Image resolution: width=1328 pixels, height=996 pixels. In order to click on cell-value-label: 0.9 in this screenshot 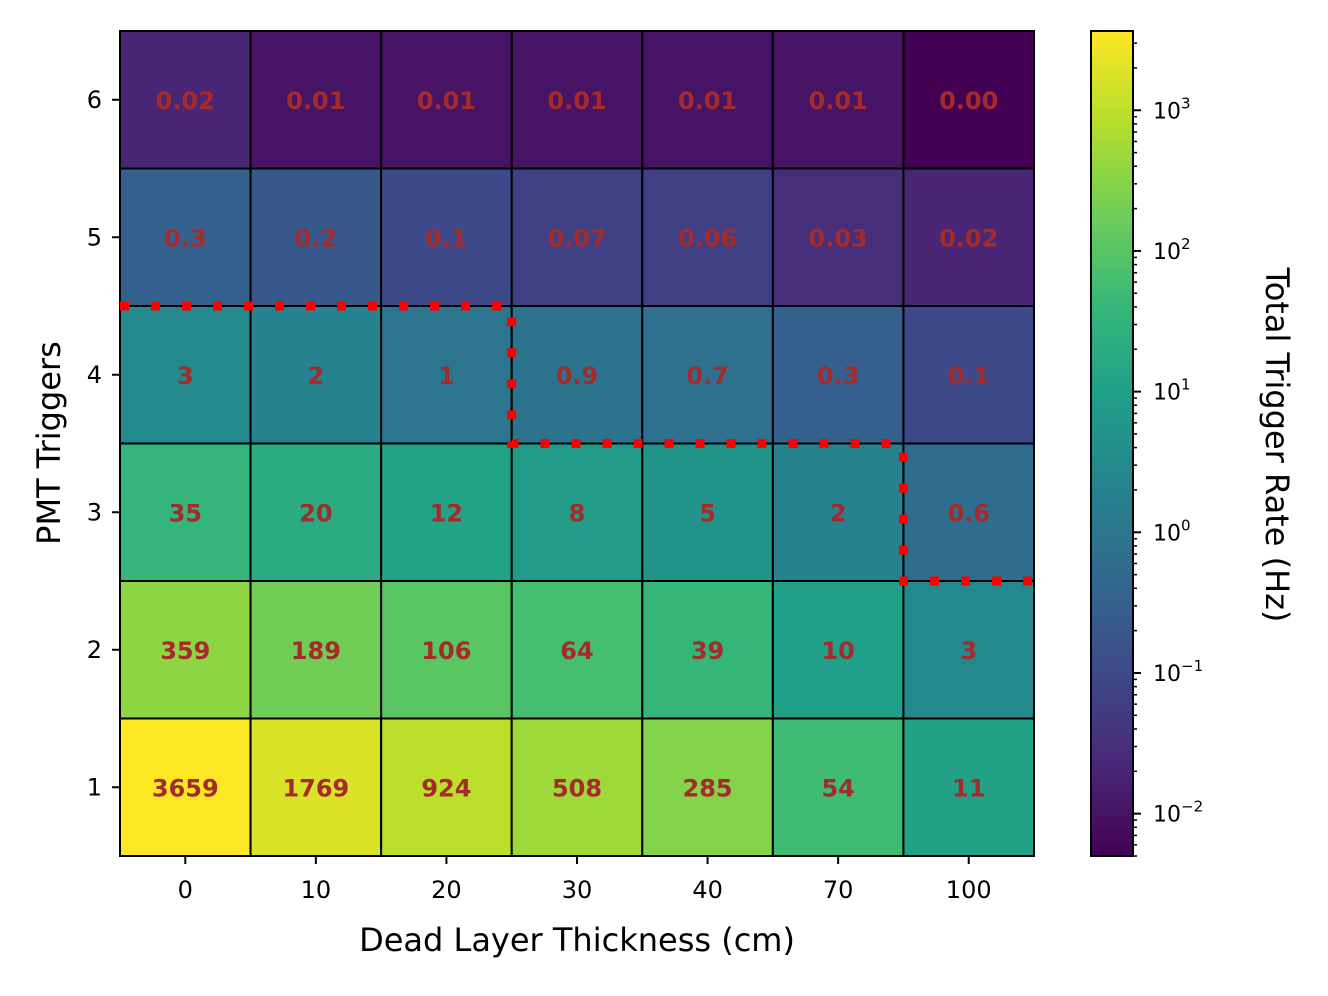, I will do `click(577, 376)`.